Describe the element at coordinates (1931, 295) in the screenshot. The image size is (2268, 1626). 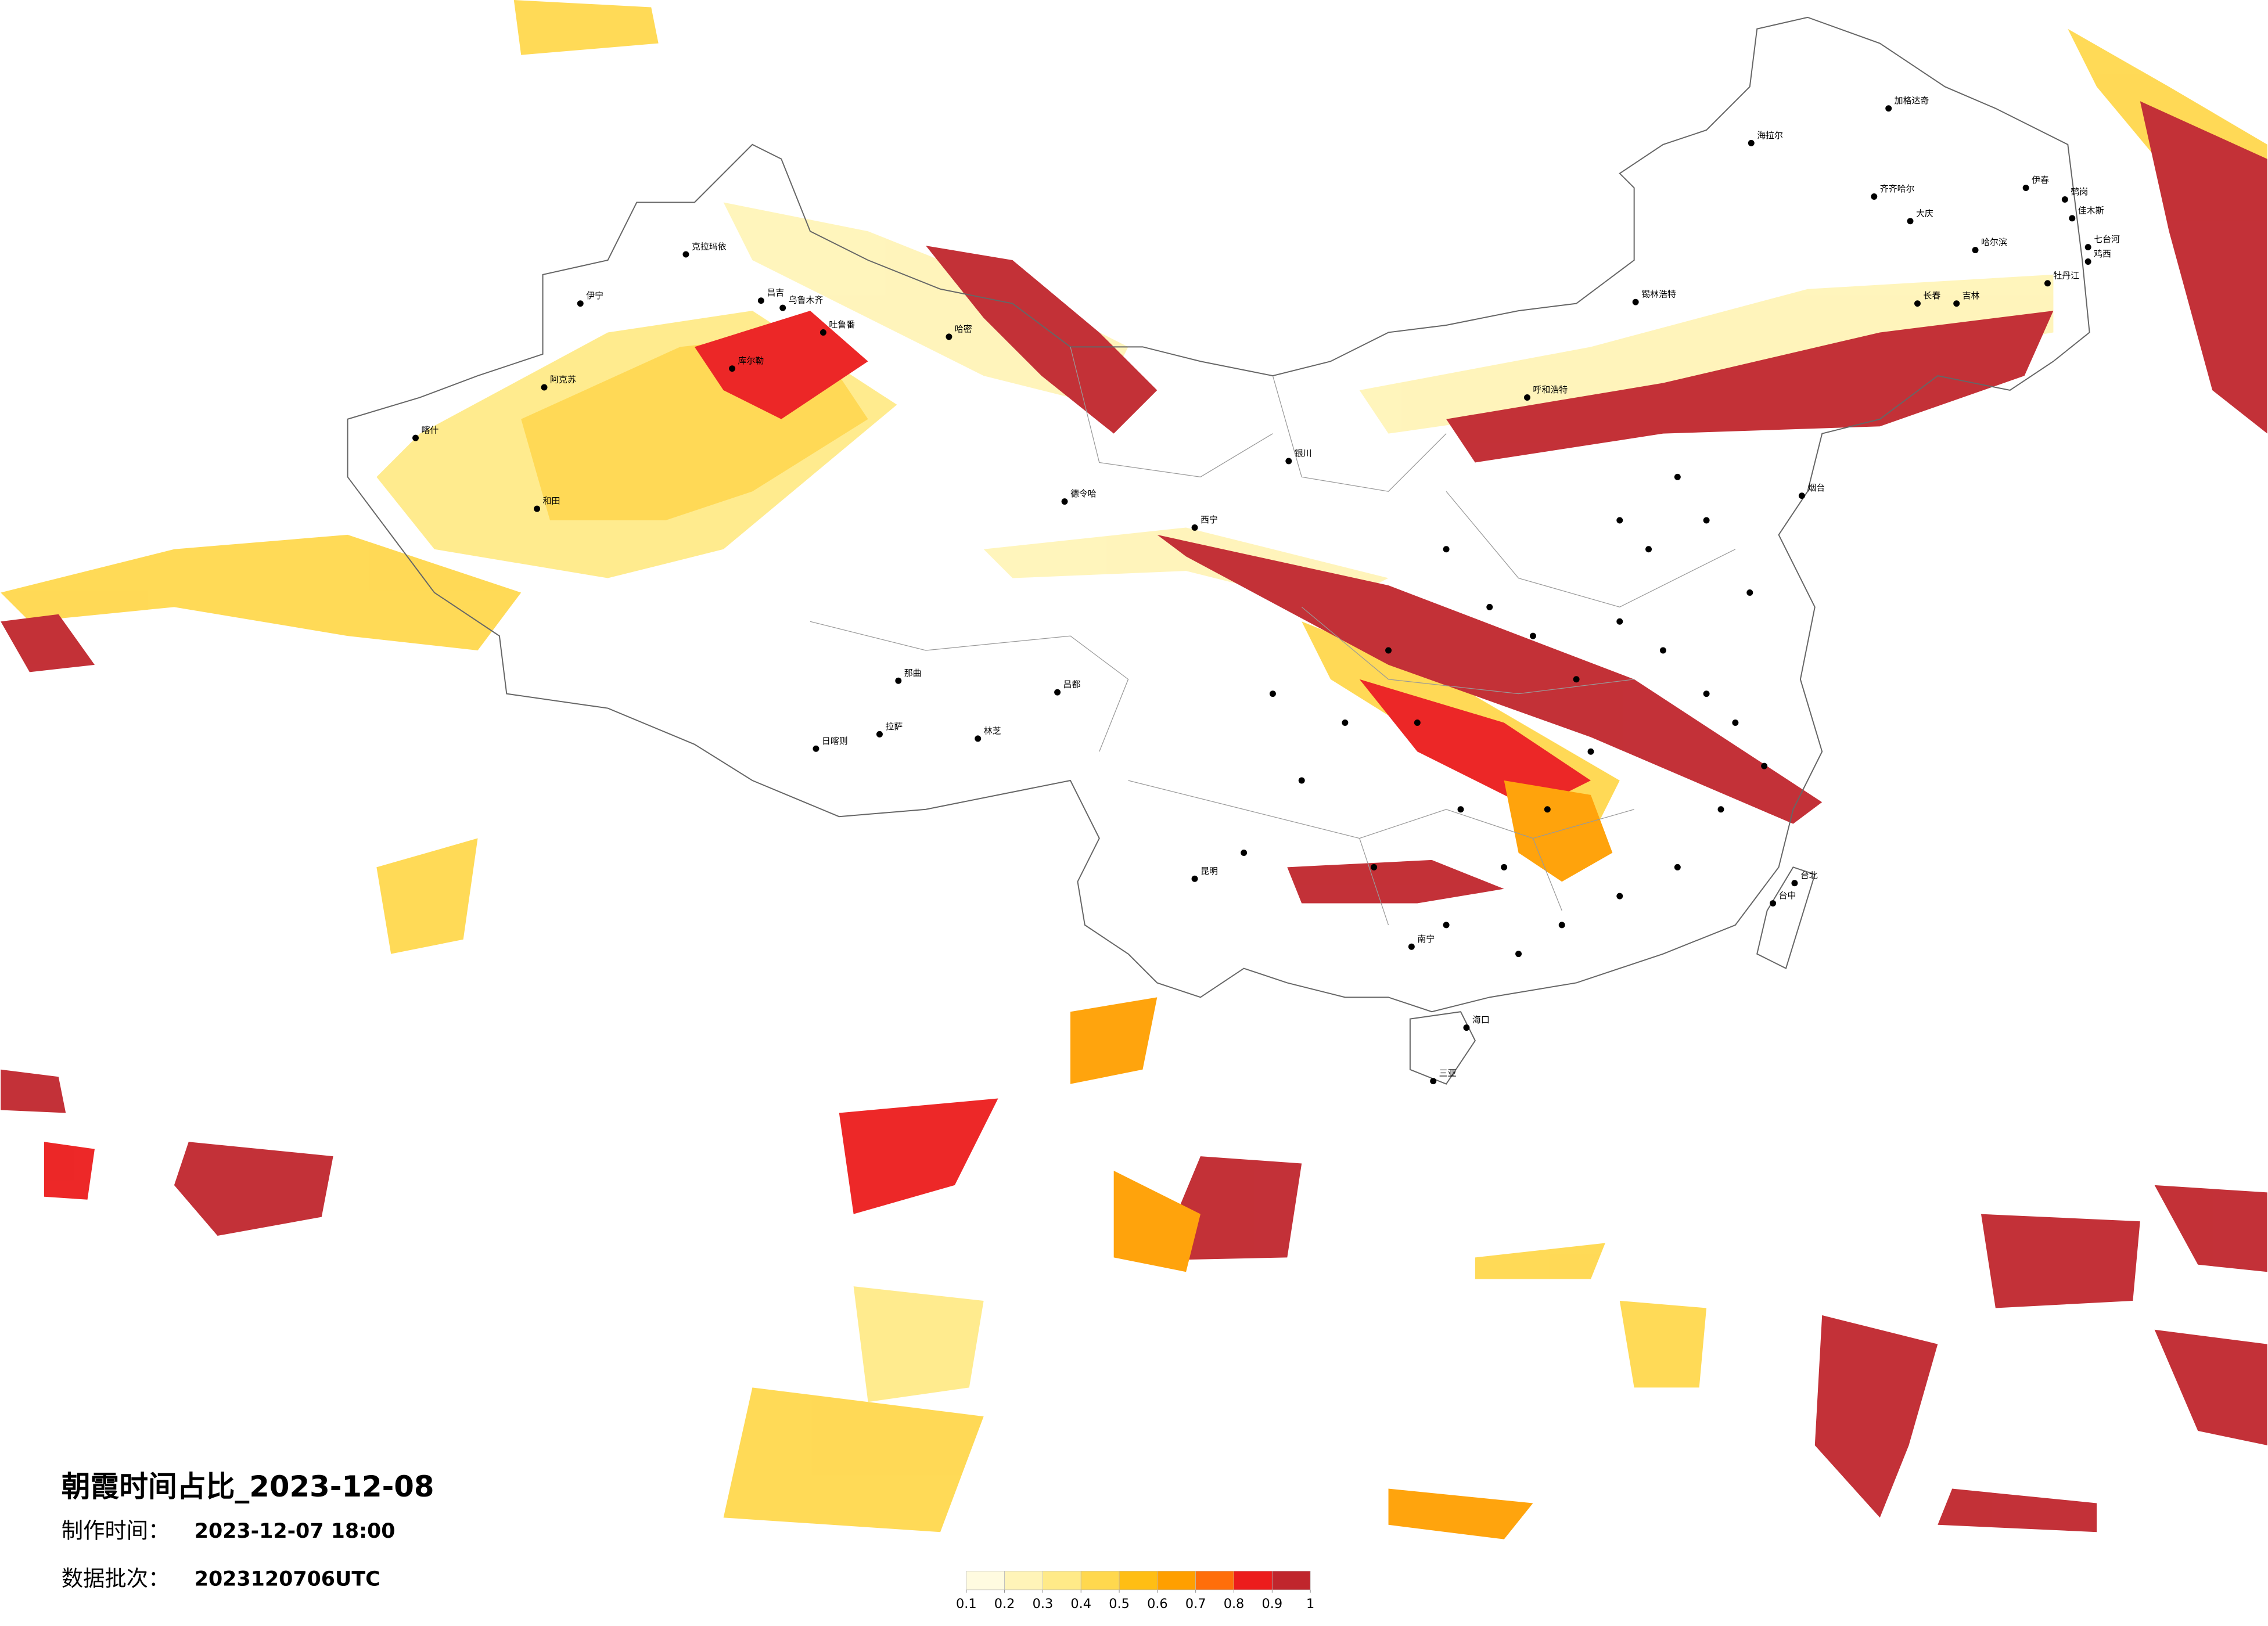
I see `city-label: 长春` at that location.